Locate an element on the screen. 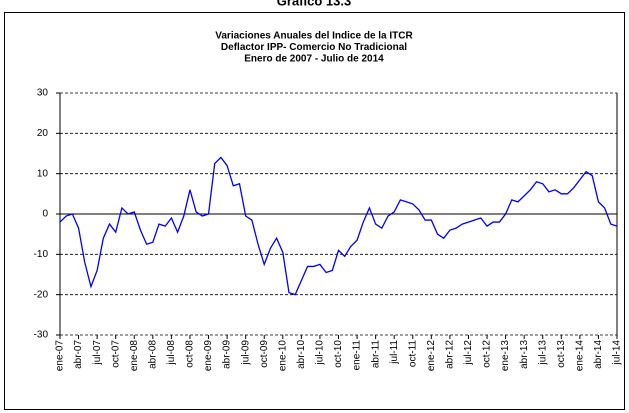 The height and width of the screenshot is (413, 629). y-tick-label: -20 is located at coordinates (41, 294).